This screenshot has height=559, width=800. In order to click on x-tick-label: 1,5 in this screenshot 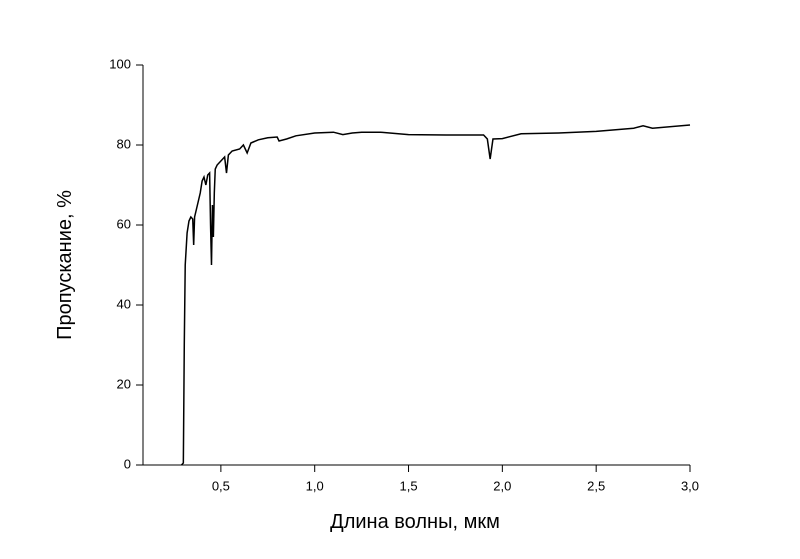, I will do `click(408, 485)`.